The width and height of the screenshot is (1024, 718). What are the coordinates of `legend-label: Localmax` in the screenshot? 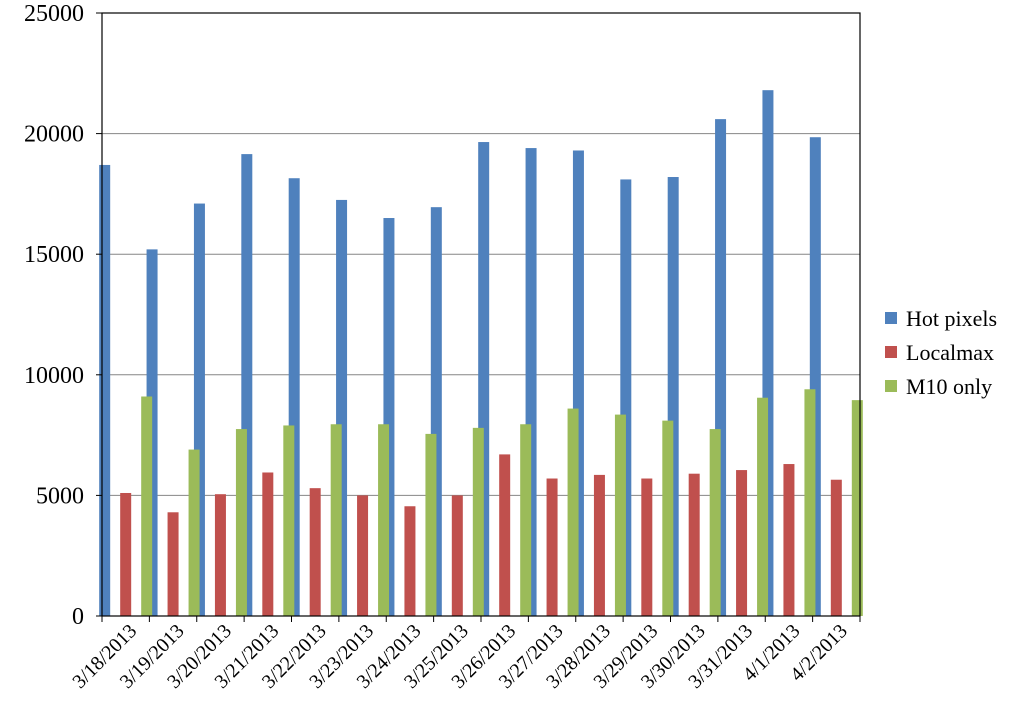 It's located at (950, 352).